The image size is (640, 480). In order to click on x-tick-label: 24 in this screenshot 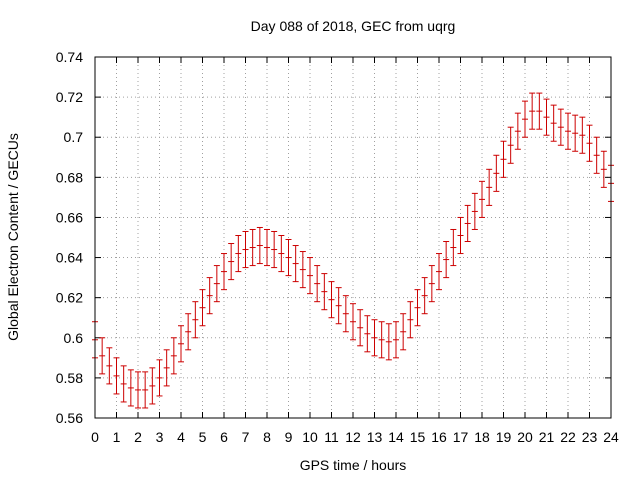, I will do `click(611, 437)`.